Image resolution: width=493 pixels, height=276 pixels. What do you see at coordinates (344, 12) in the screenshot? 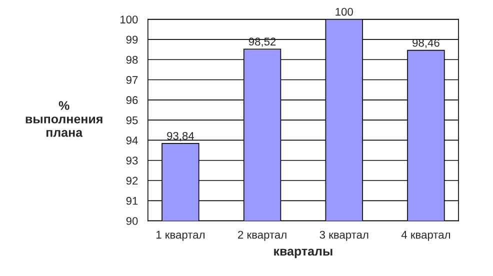
I see `data-label: 100` at bounding box center [344, 12].